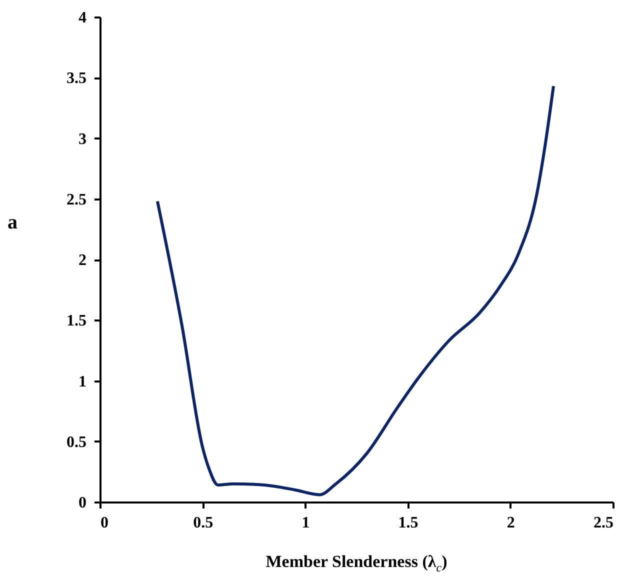  I want to click on y-tick-label: 3.5, so click(76, 79).